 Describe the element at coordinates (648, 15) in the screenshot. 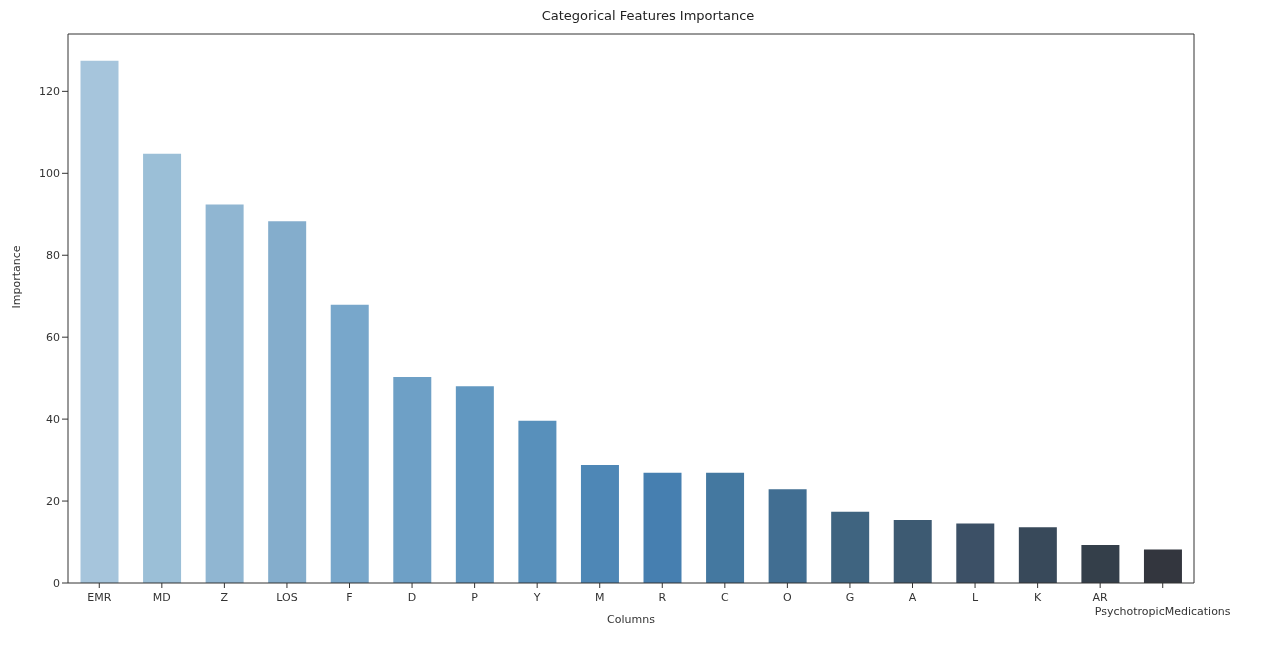

I see `chart-title: Categorical Features Importance` at that location.